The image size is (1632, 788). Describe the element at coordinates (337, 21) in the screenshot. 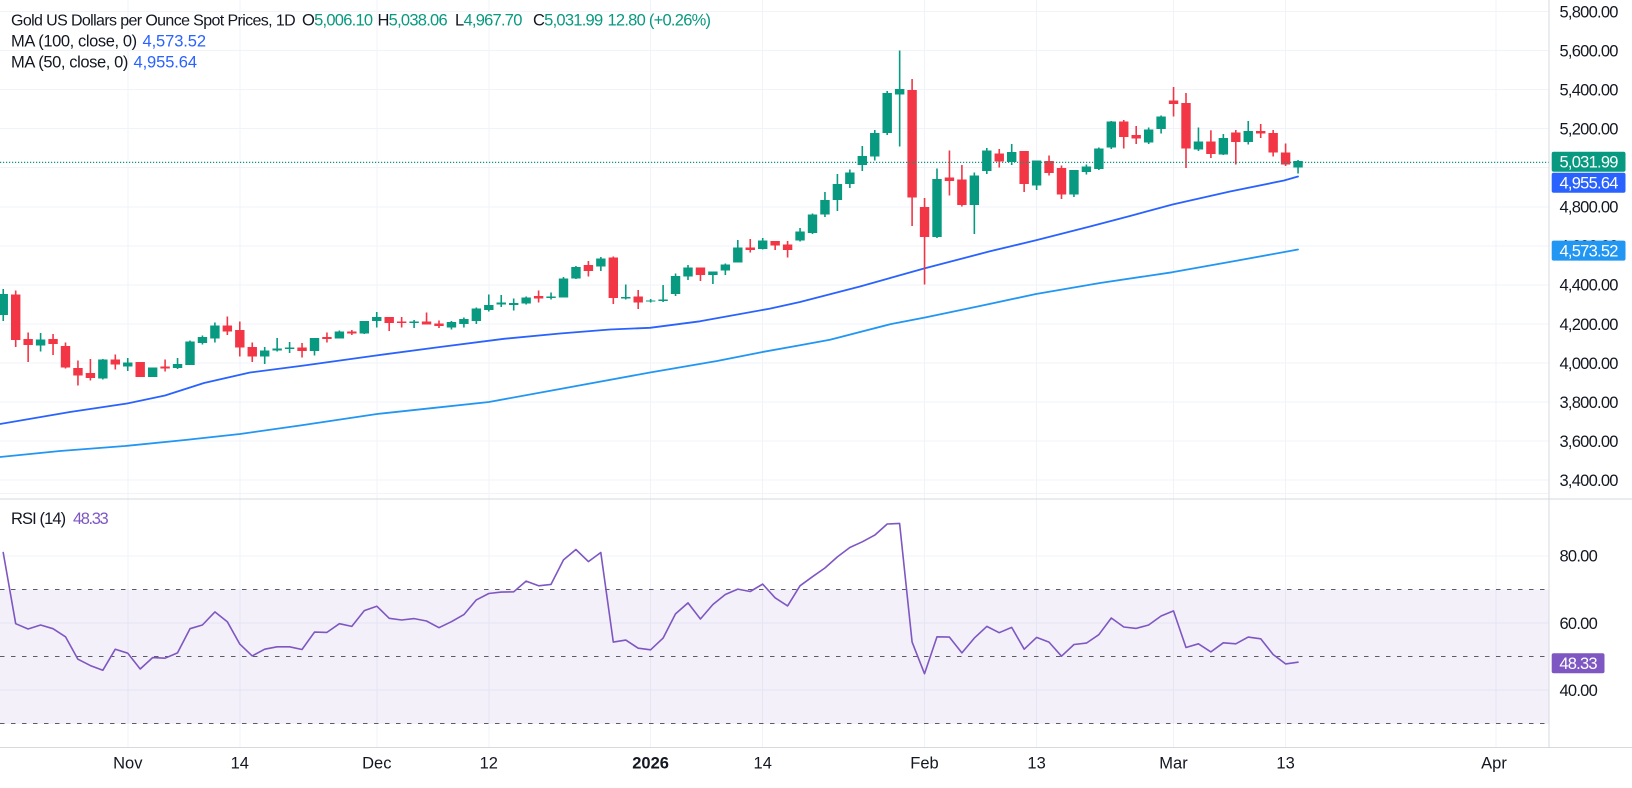

I see `svg-text: O5,006.10` at that location.